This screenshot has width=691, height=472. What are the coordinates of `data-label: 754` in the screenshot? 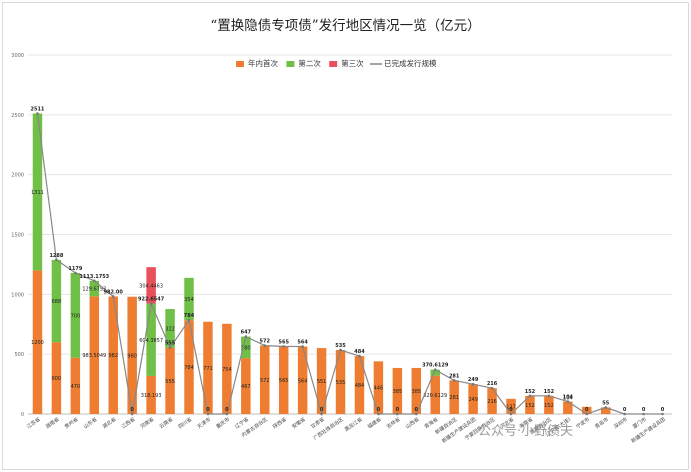 It's located at (227, 370).